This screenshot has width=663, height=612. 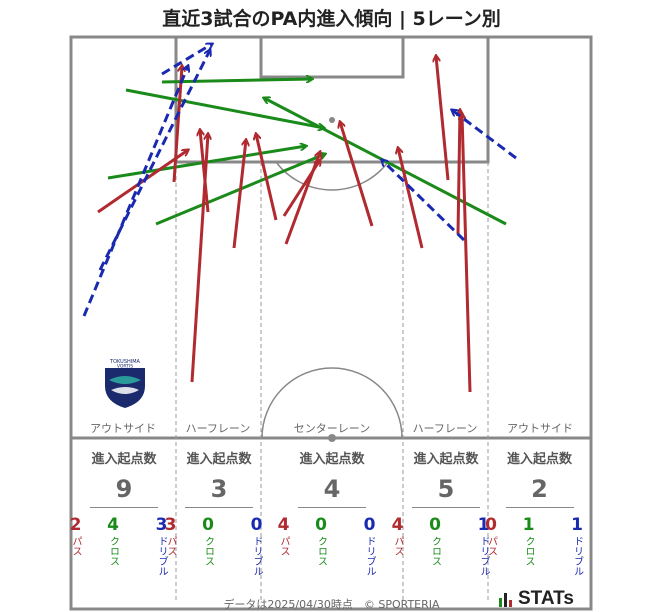 I want to click on lane-label-left-half: ハーフレーン, so click(x=218, y=428).